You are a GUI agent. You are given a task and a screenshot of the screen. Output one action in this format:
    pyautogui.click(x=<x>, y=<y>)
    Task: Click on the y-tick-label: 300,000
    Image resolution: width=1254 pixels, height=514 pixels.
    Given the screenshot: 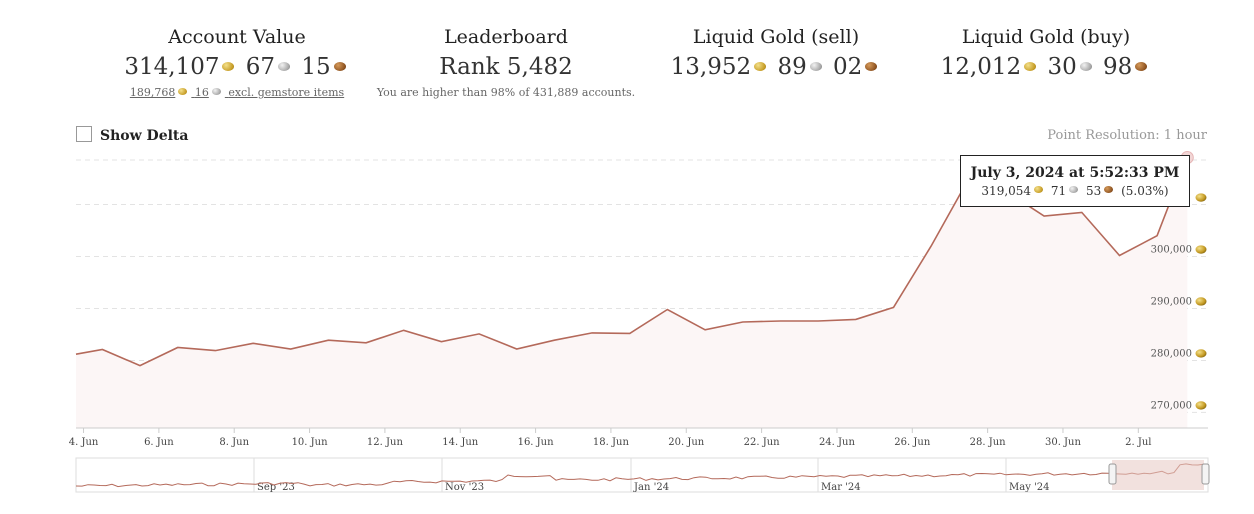 What is the action you would take?
    pyautogui.click(x=1171, y=250)
    